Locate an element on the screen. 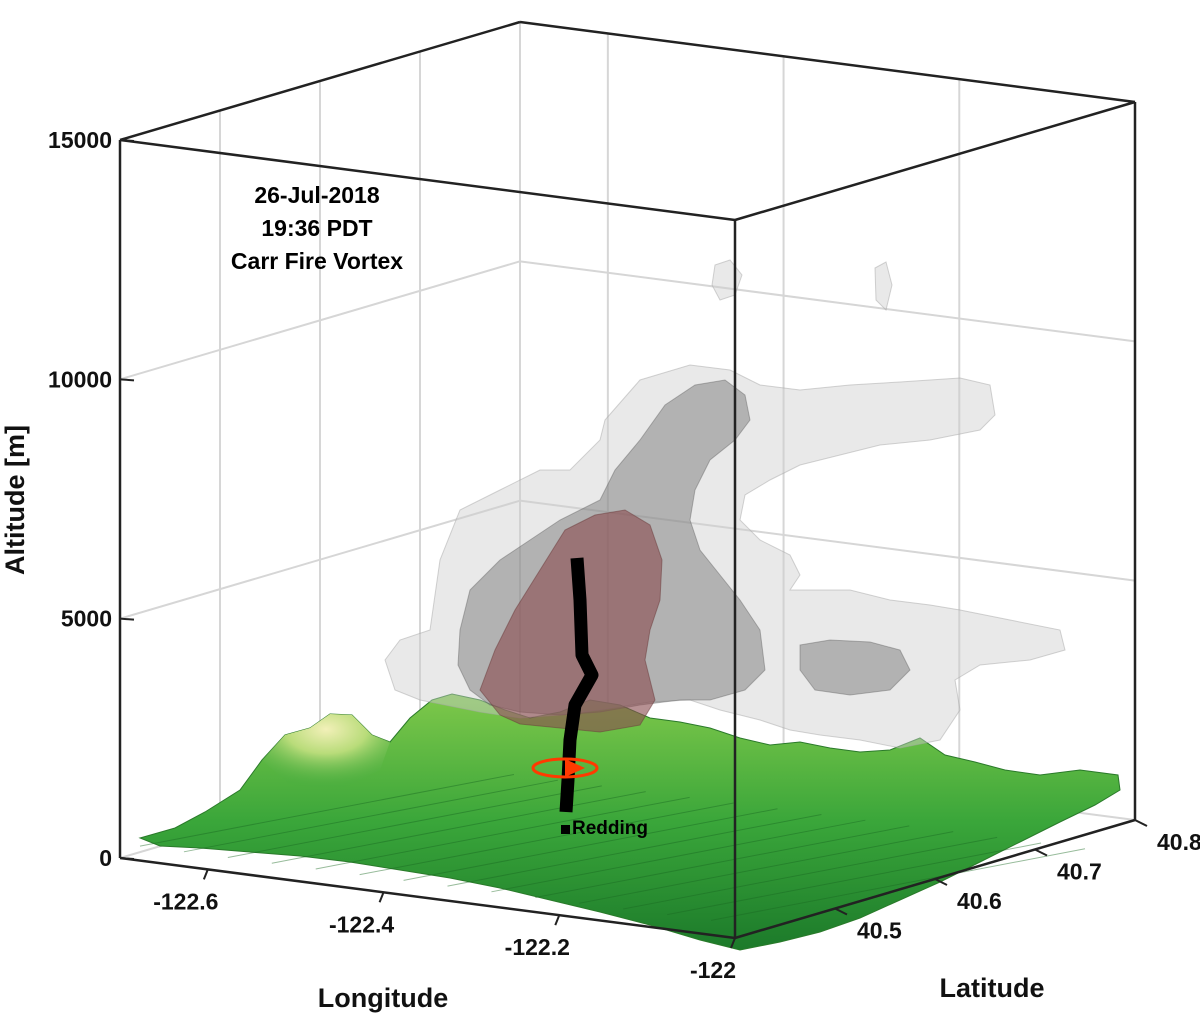  z-tick-label: 15000 is located at coordinates (80, 140).